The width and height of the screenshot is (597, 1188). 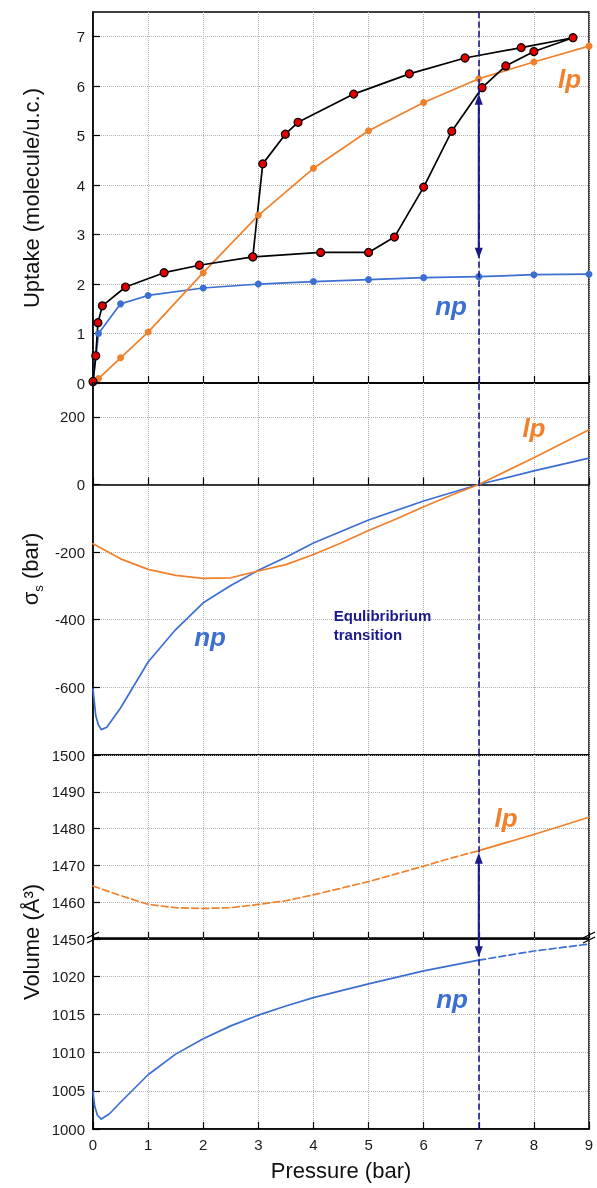 I want to click on y-tick-label: 200, so click(x=72, y=417).